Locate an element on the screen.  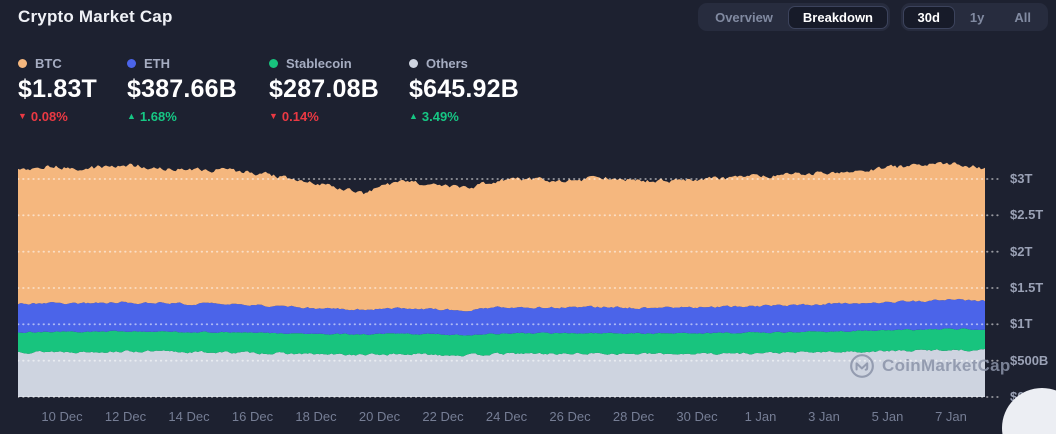
y-axis-label: $1T is located at coordinates (1021, 324).